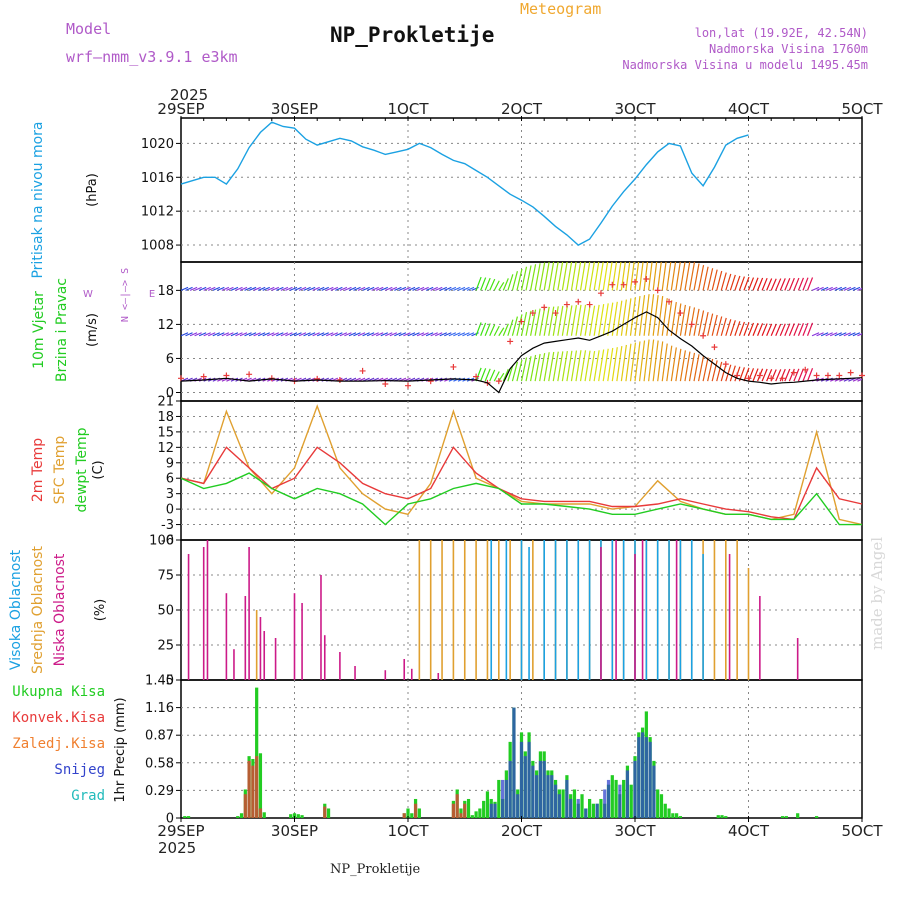  I want to click on y-tick-label: 1016, so click(157, 178).